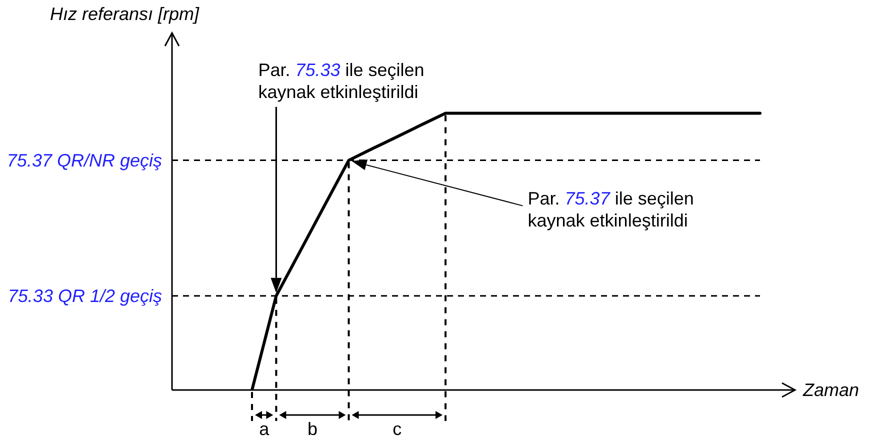 The image size is (880, 441). Describe the element at coordinates (84, 160) in the screenshot. I see `ref-line-label: 75.37 QR/NR geçiş` at that location.